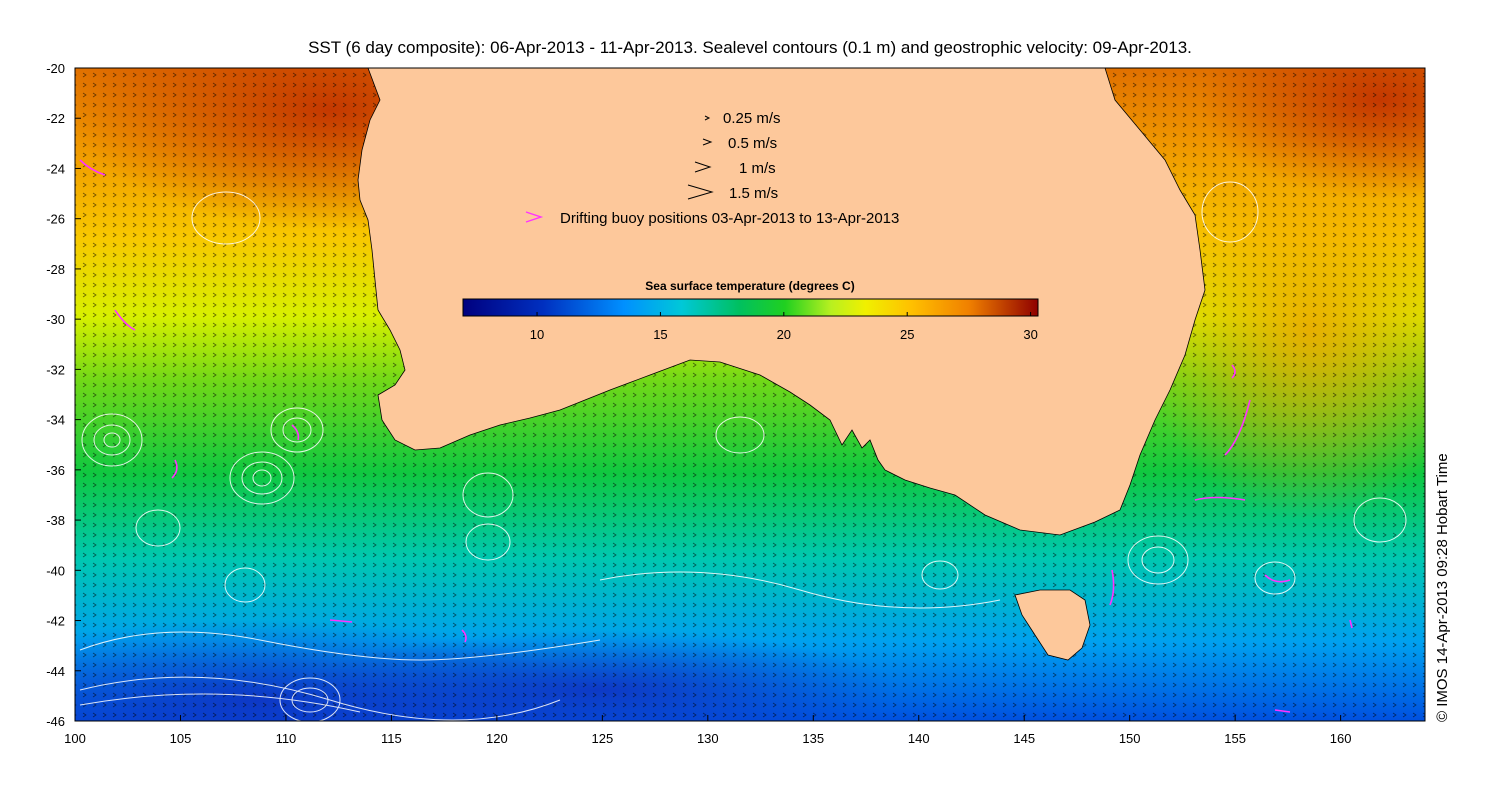 Image resolution: width=1500 pixels, height=790 pixels. What do you see at coordinates (537, 334) in the screenshot?
I see `colorbar-tick-label: 10` at bounding box center [537, 334].